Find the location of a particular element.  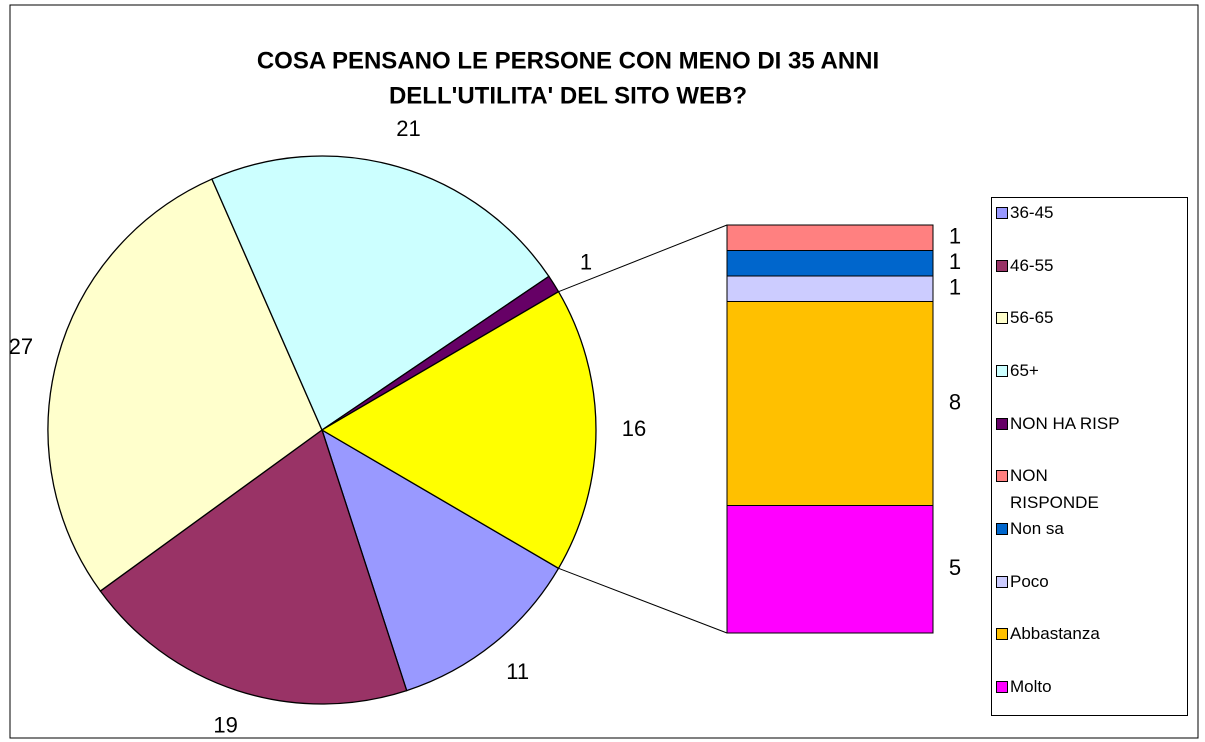

legend-item: Molto is located at coordinates (1063, 699).